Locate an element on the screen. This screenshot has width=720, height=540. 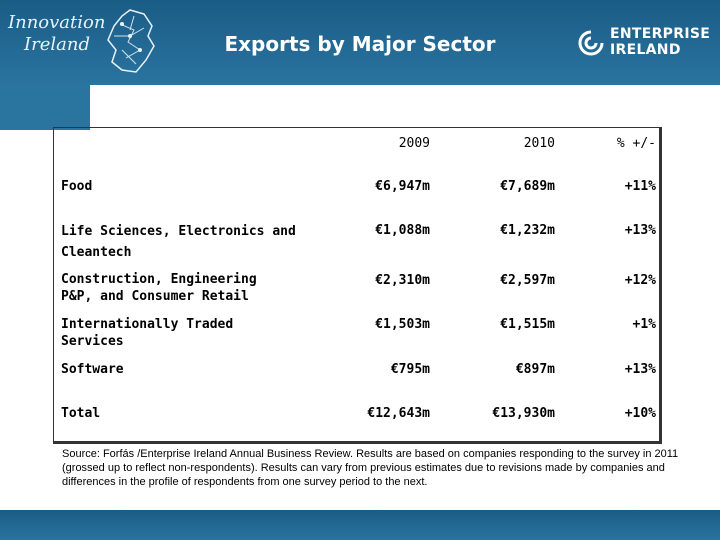
row-food-2010: €7,689m is located at coordinates (527, 186).